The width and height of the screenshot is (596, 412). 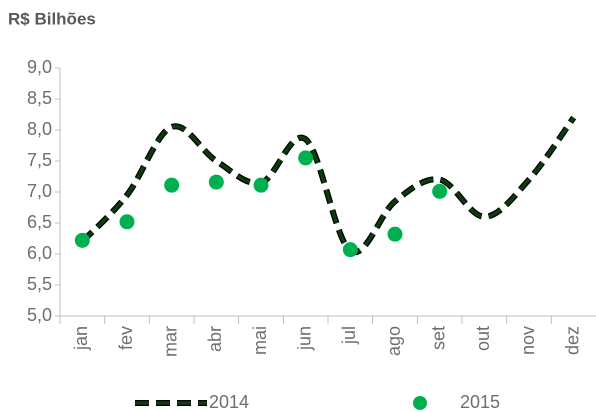 I want to click on legend-label: 2015, so click(x=480, y=402).